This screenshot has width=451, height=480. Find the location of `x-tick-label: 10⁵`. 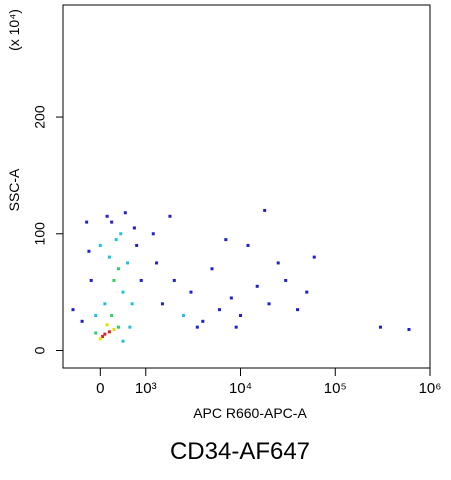

x-tick-label: 10⁵ is located at coordinates (335, 388).